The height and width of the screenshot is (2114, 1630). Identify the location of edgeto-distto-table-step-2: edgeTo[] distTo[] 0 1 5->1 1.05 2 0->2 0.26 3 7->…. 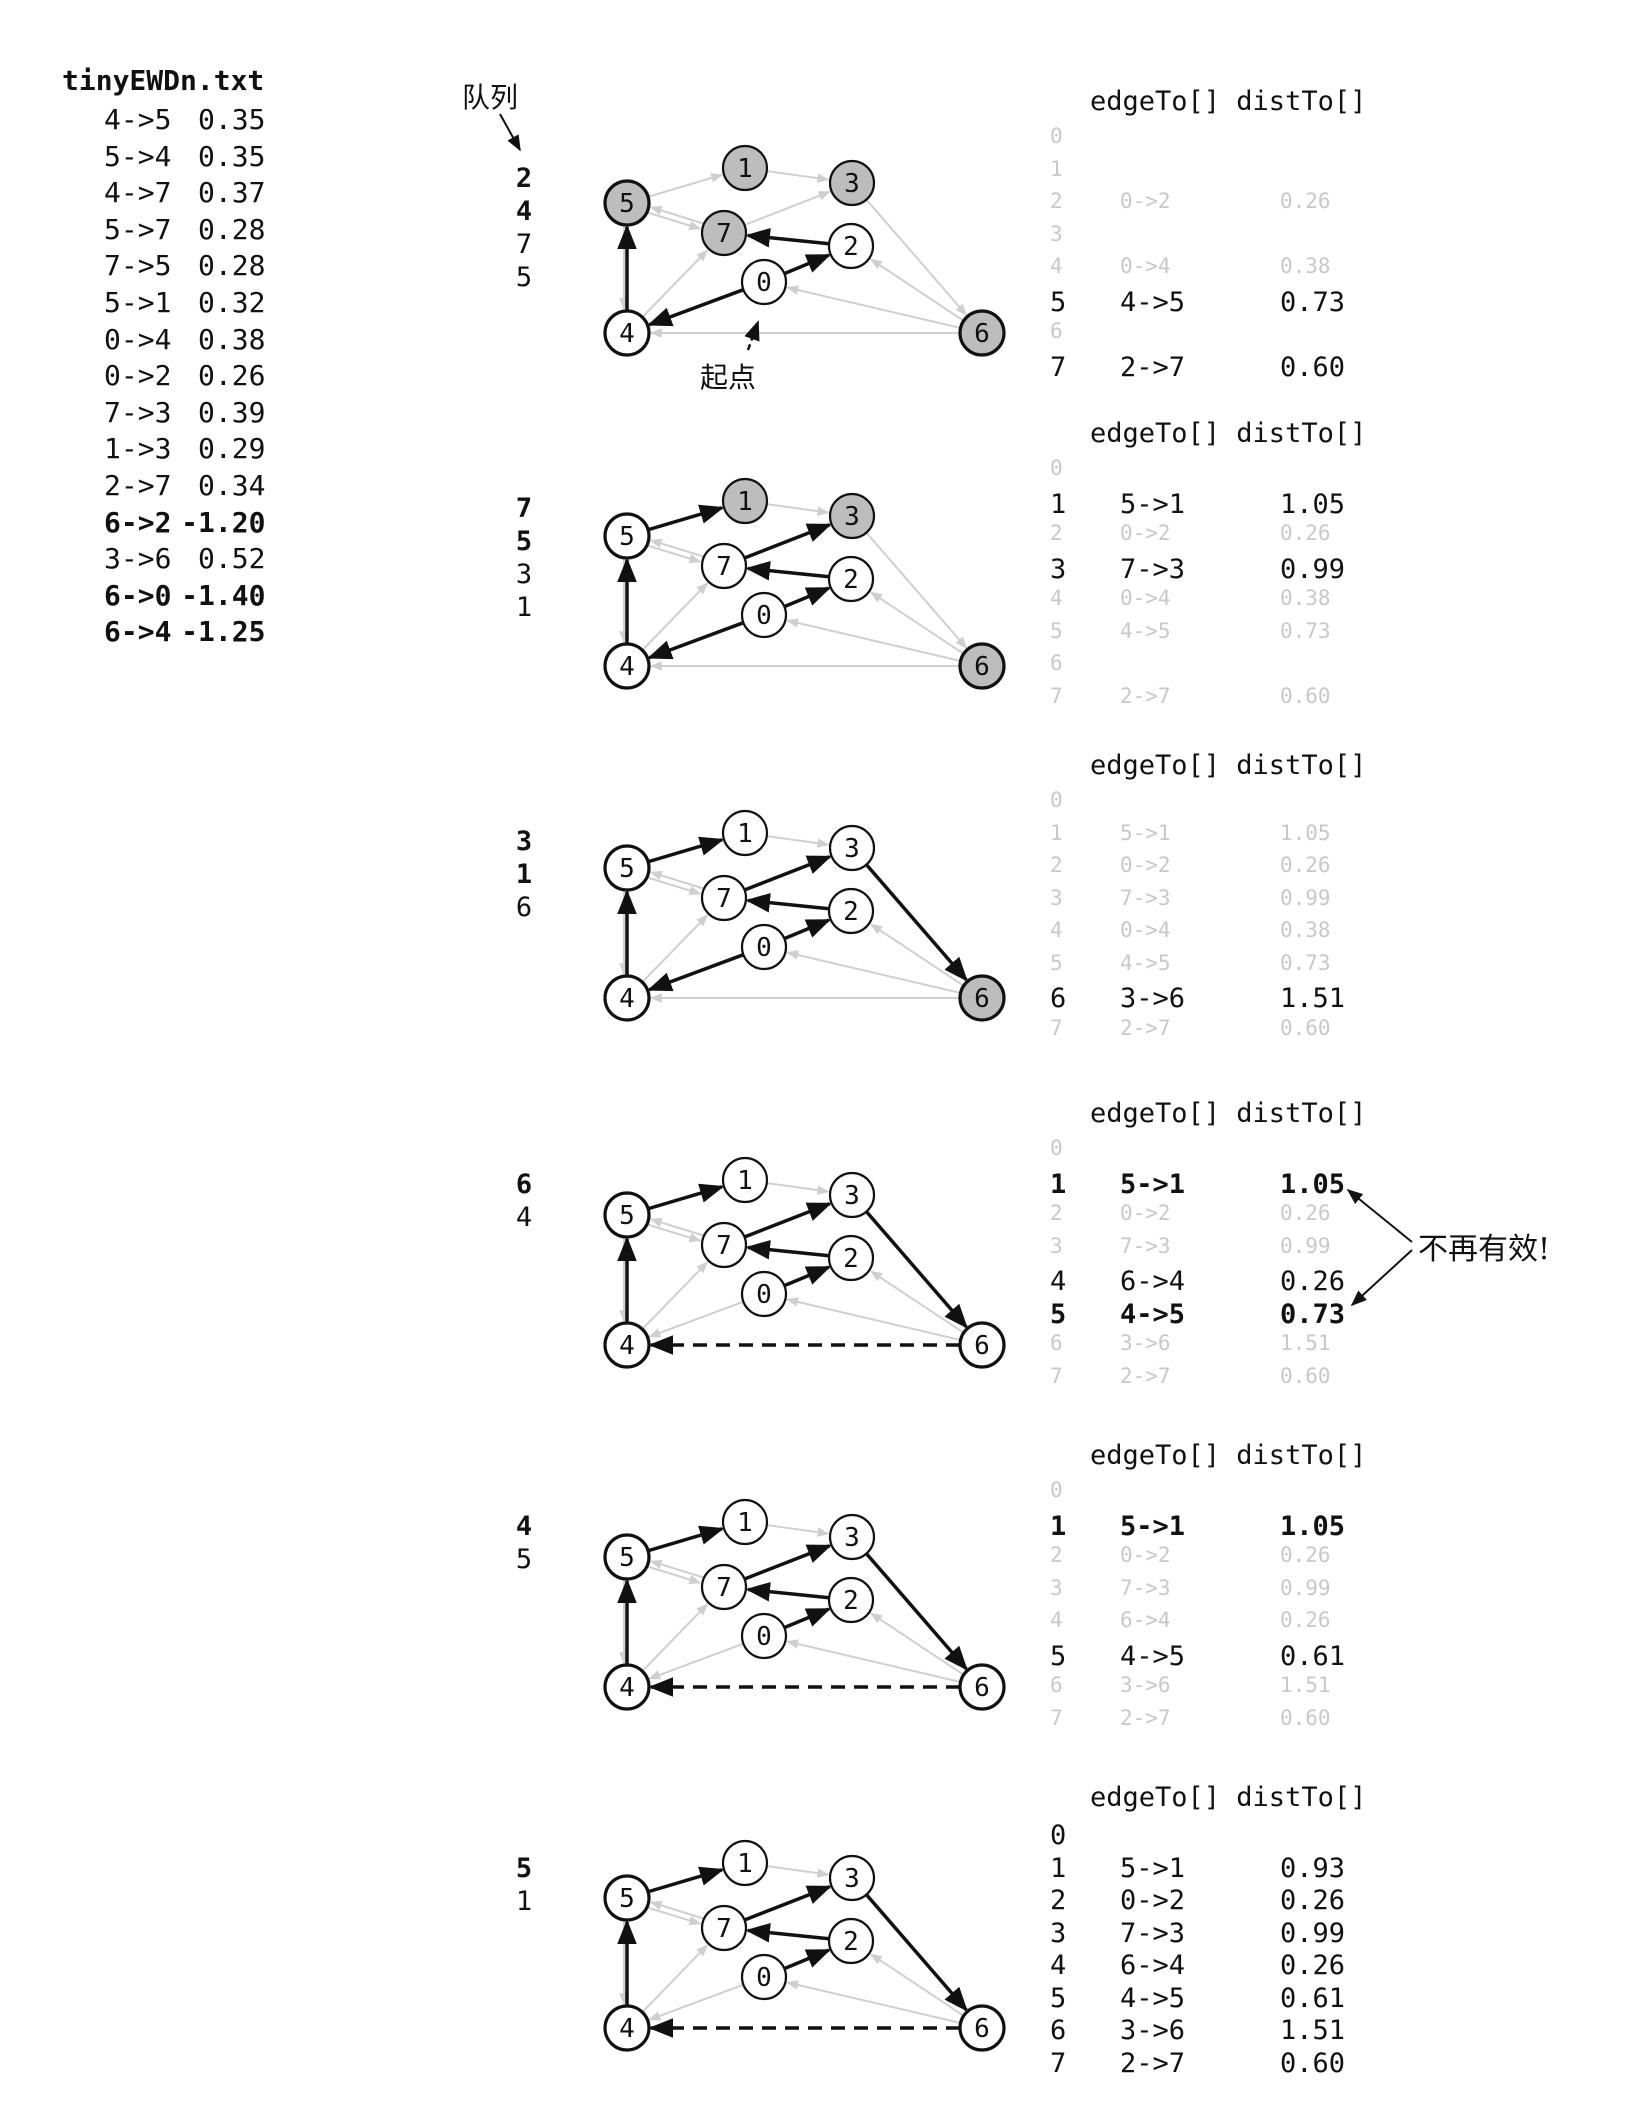
(1220, 569).